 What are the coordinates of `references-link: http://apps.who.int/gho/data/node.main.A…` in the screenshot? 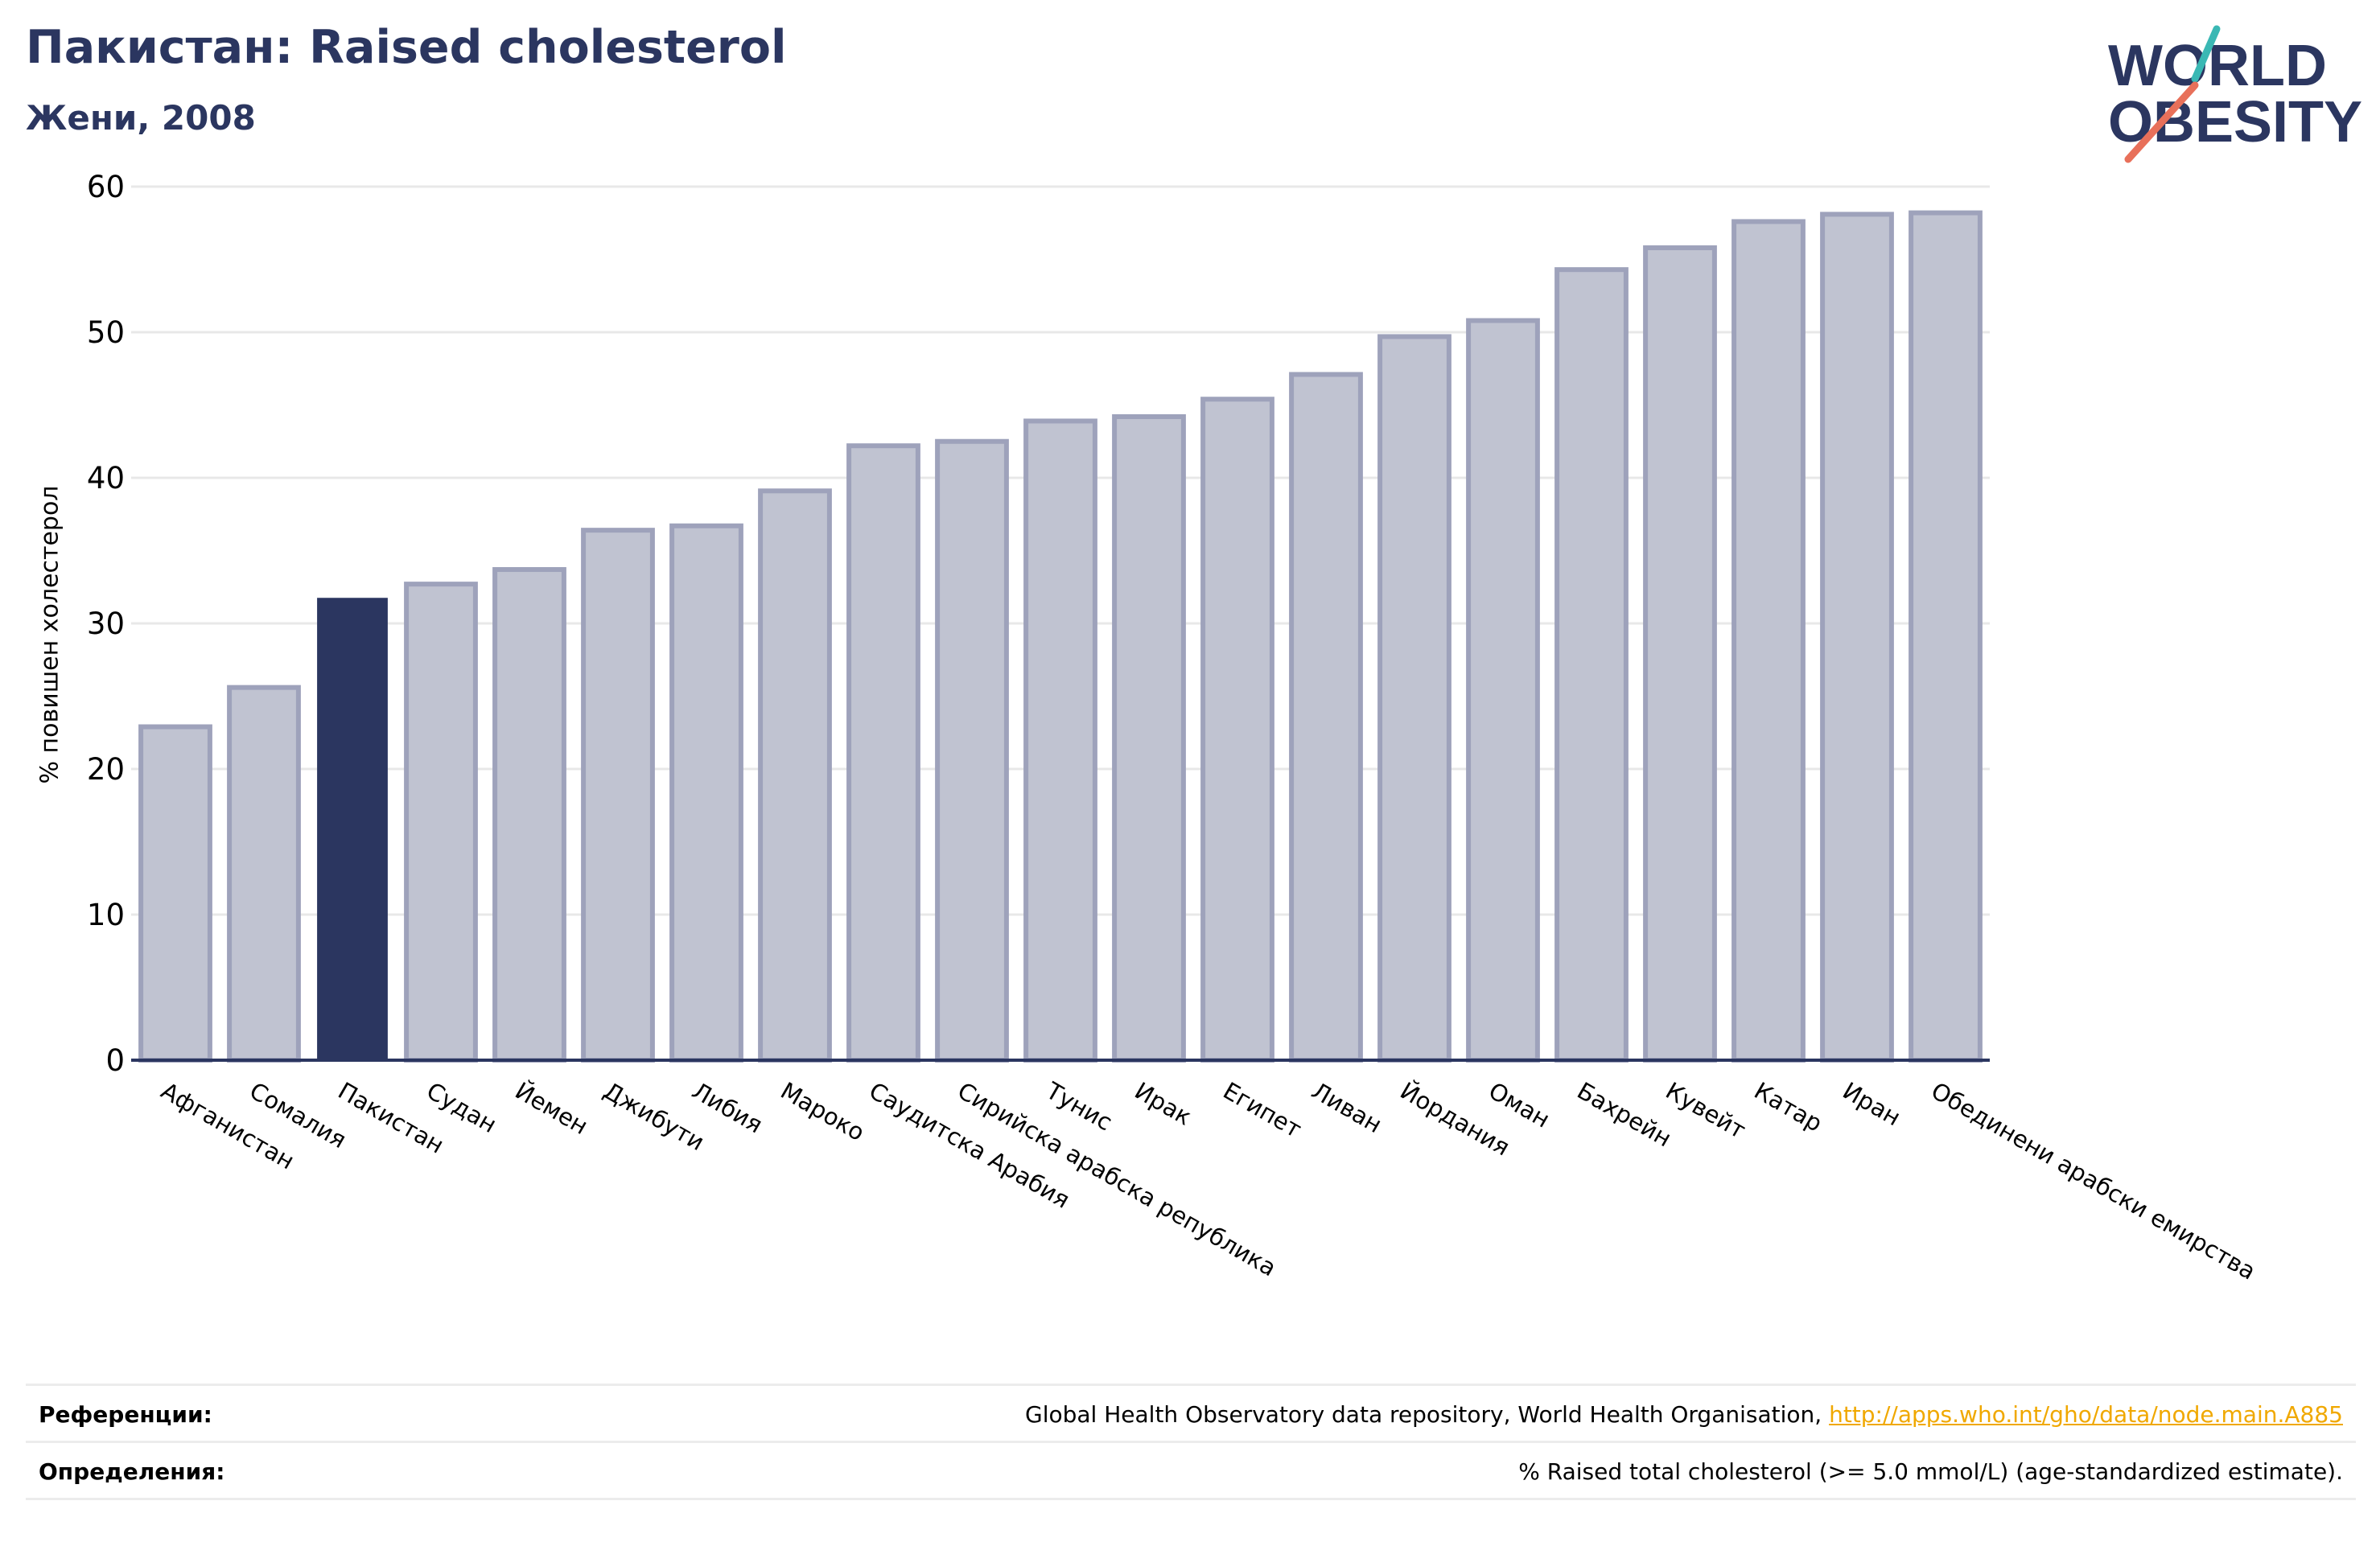 It's located at (2086, 1414).